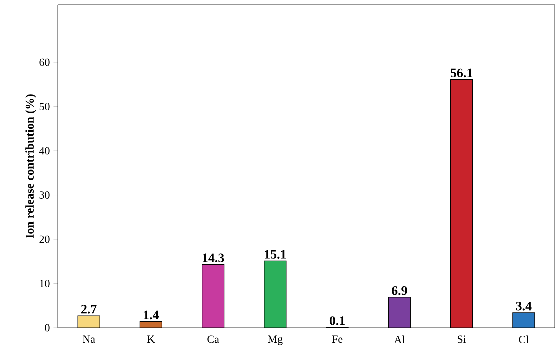 Image resolution: width=560 pixels, height=356 pixels. What do you see at coordinates (152, 339) in the screenshot?
I see `x-tick-label: K` at bounding box center [152, 339].